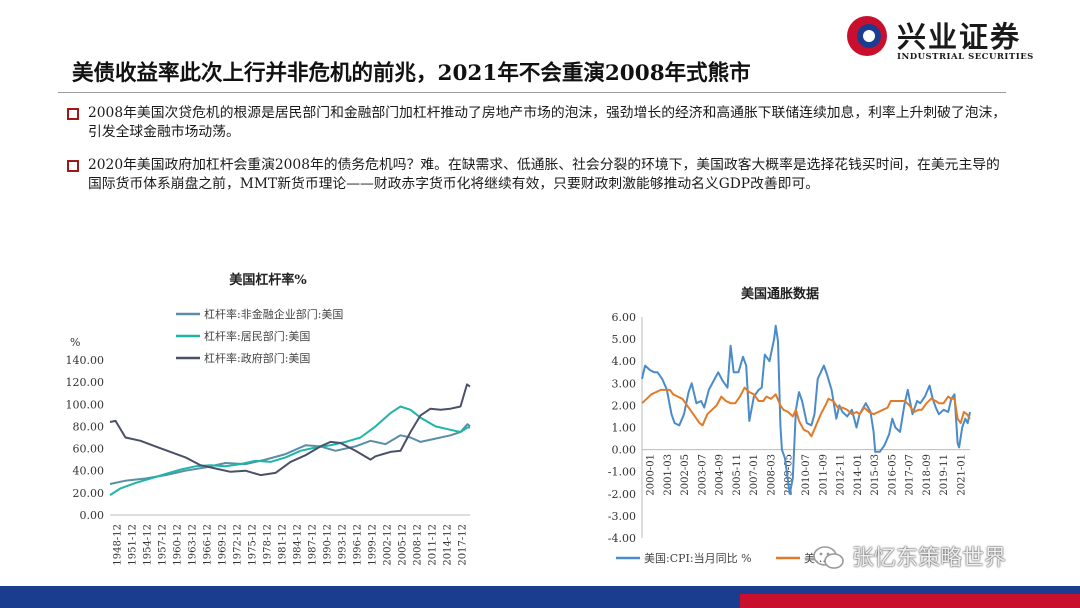 The width and height of the screenshot is (1080, 608). What do you see at coordinates (257, 358) in the screenshot?
I see `legend-label: 杠杆率:政府部门:美国` at bounding box center [257, 358].